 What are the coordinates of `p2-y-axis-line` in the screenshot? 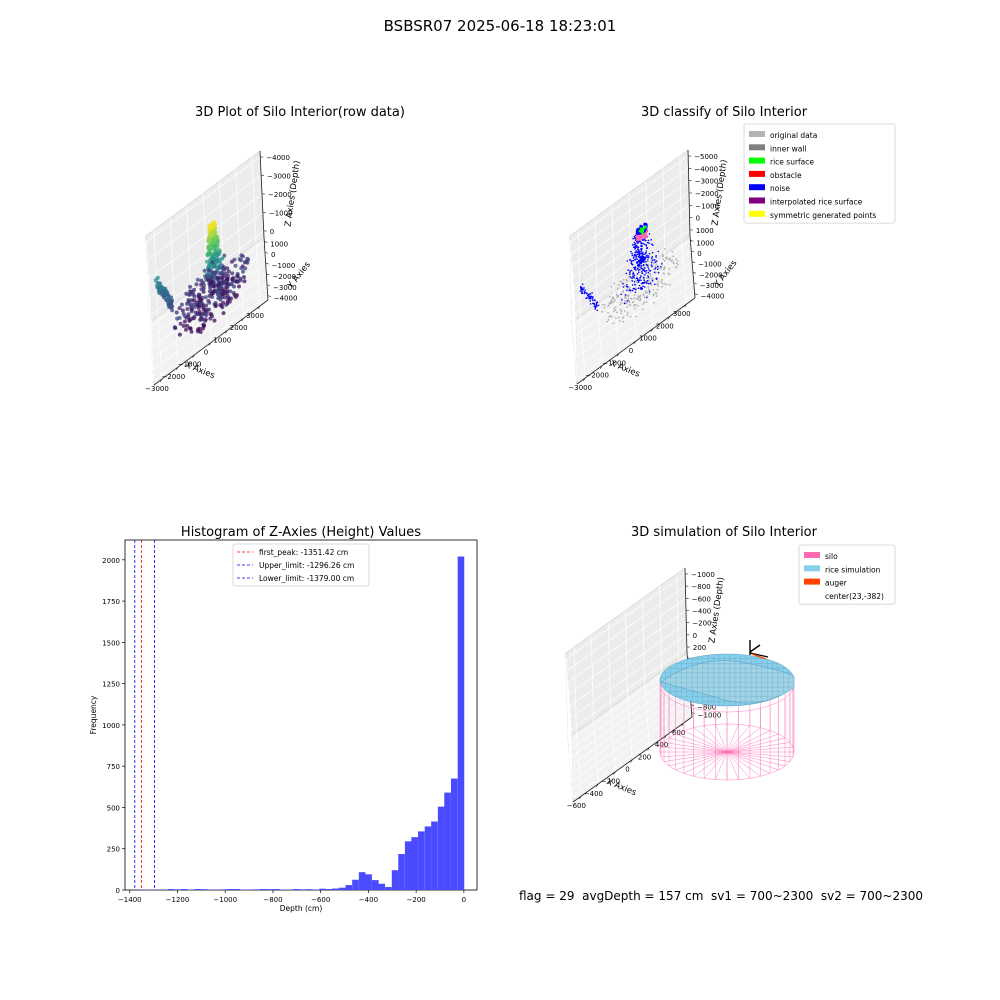 It's located at (692, 267).